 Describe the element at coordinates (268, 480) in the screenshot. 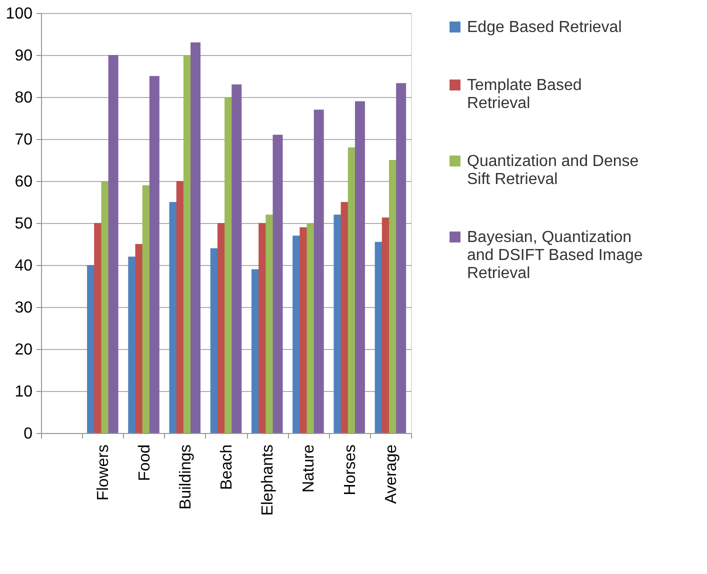

I see `x-tick-label: Elephants` at that location.